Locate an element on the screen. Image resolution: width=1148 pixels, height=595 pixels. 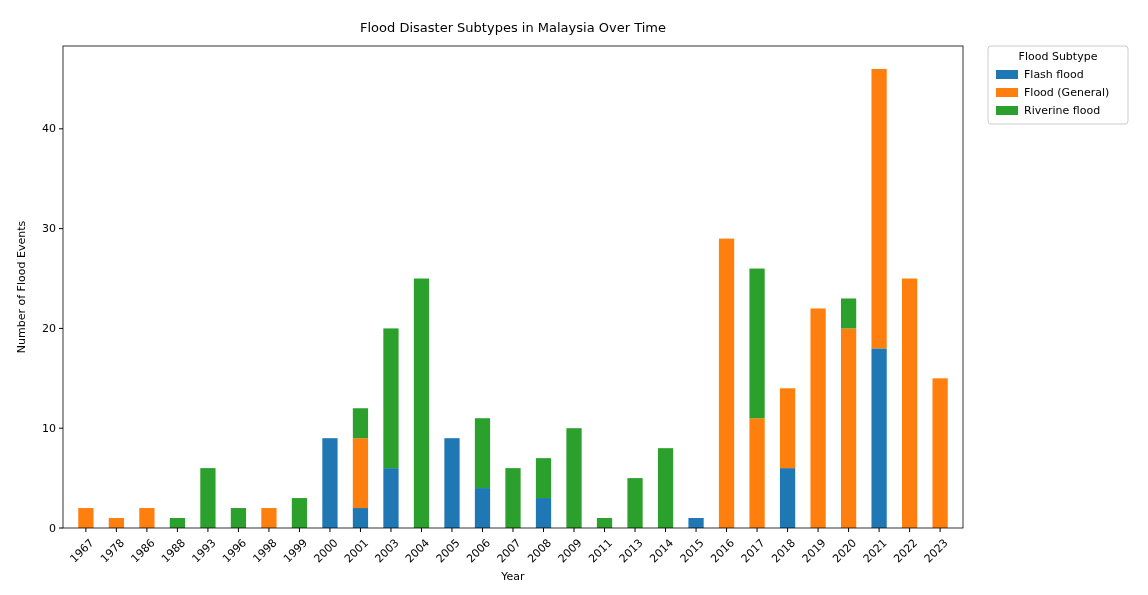
legend-label: Riverine flood is located at coordinates (1062, 110).